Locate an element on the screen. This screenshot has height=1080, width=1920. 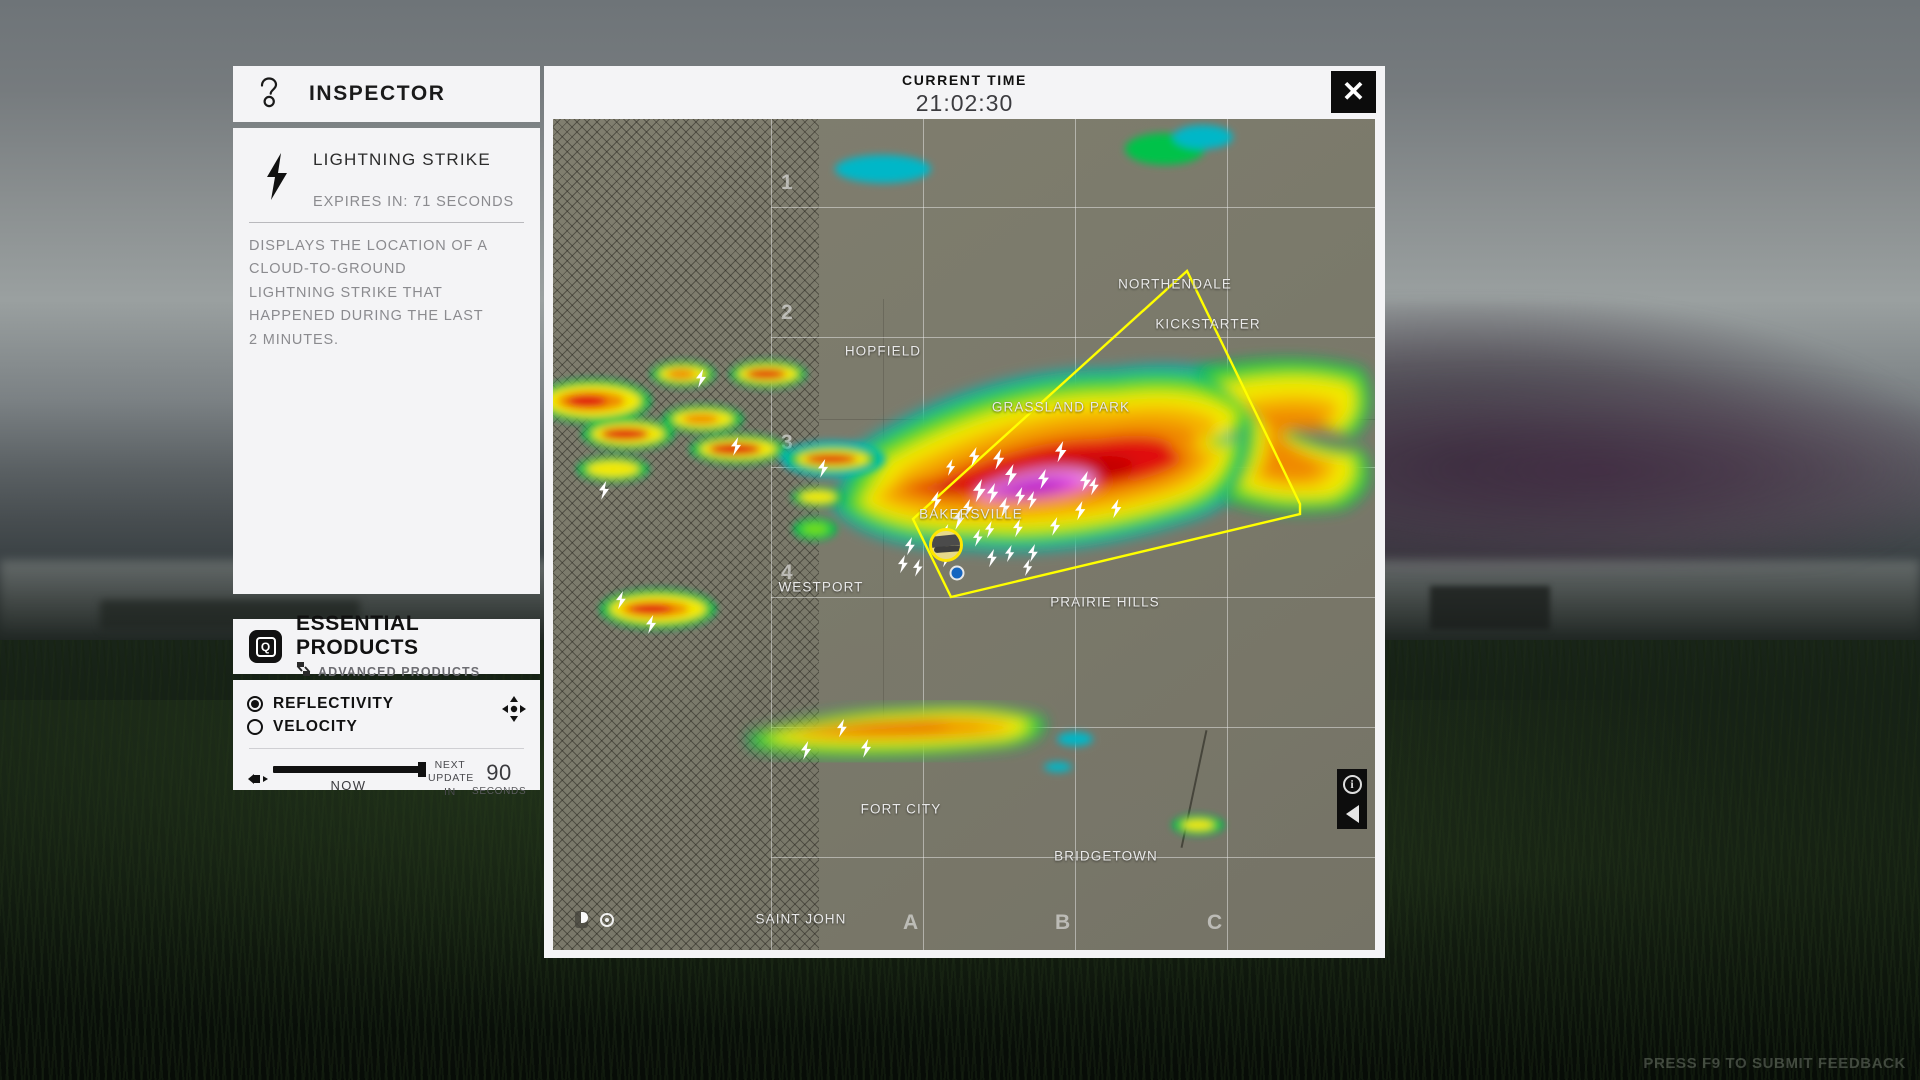
timeline-now-label: NOW is located at coordinates (348, 785).